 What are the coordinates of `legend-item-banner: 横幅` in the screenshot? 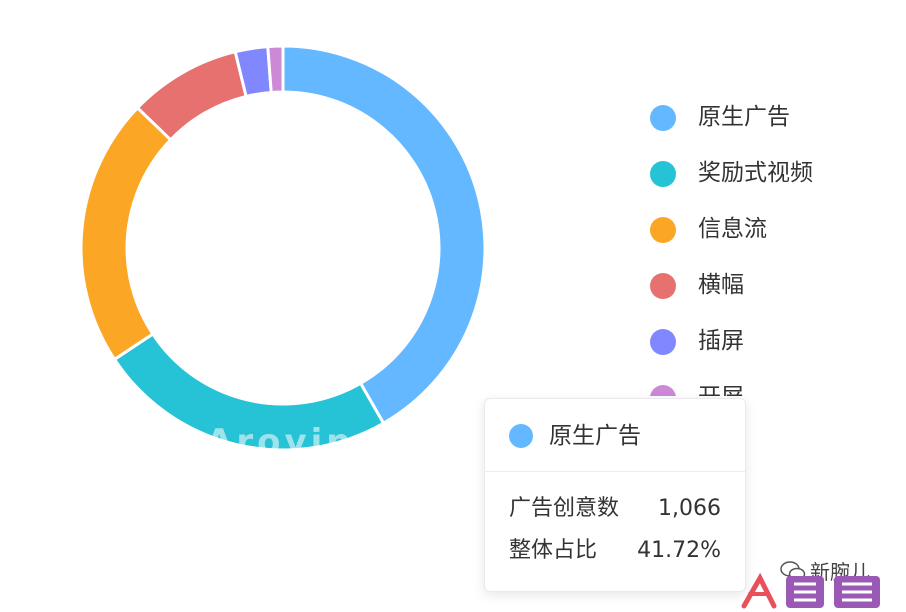 It's located at (770, 292).